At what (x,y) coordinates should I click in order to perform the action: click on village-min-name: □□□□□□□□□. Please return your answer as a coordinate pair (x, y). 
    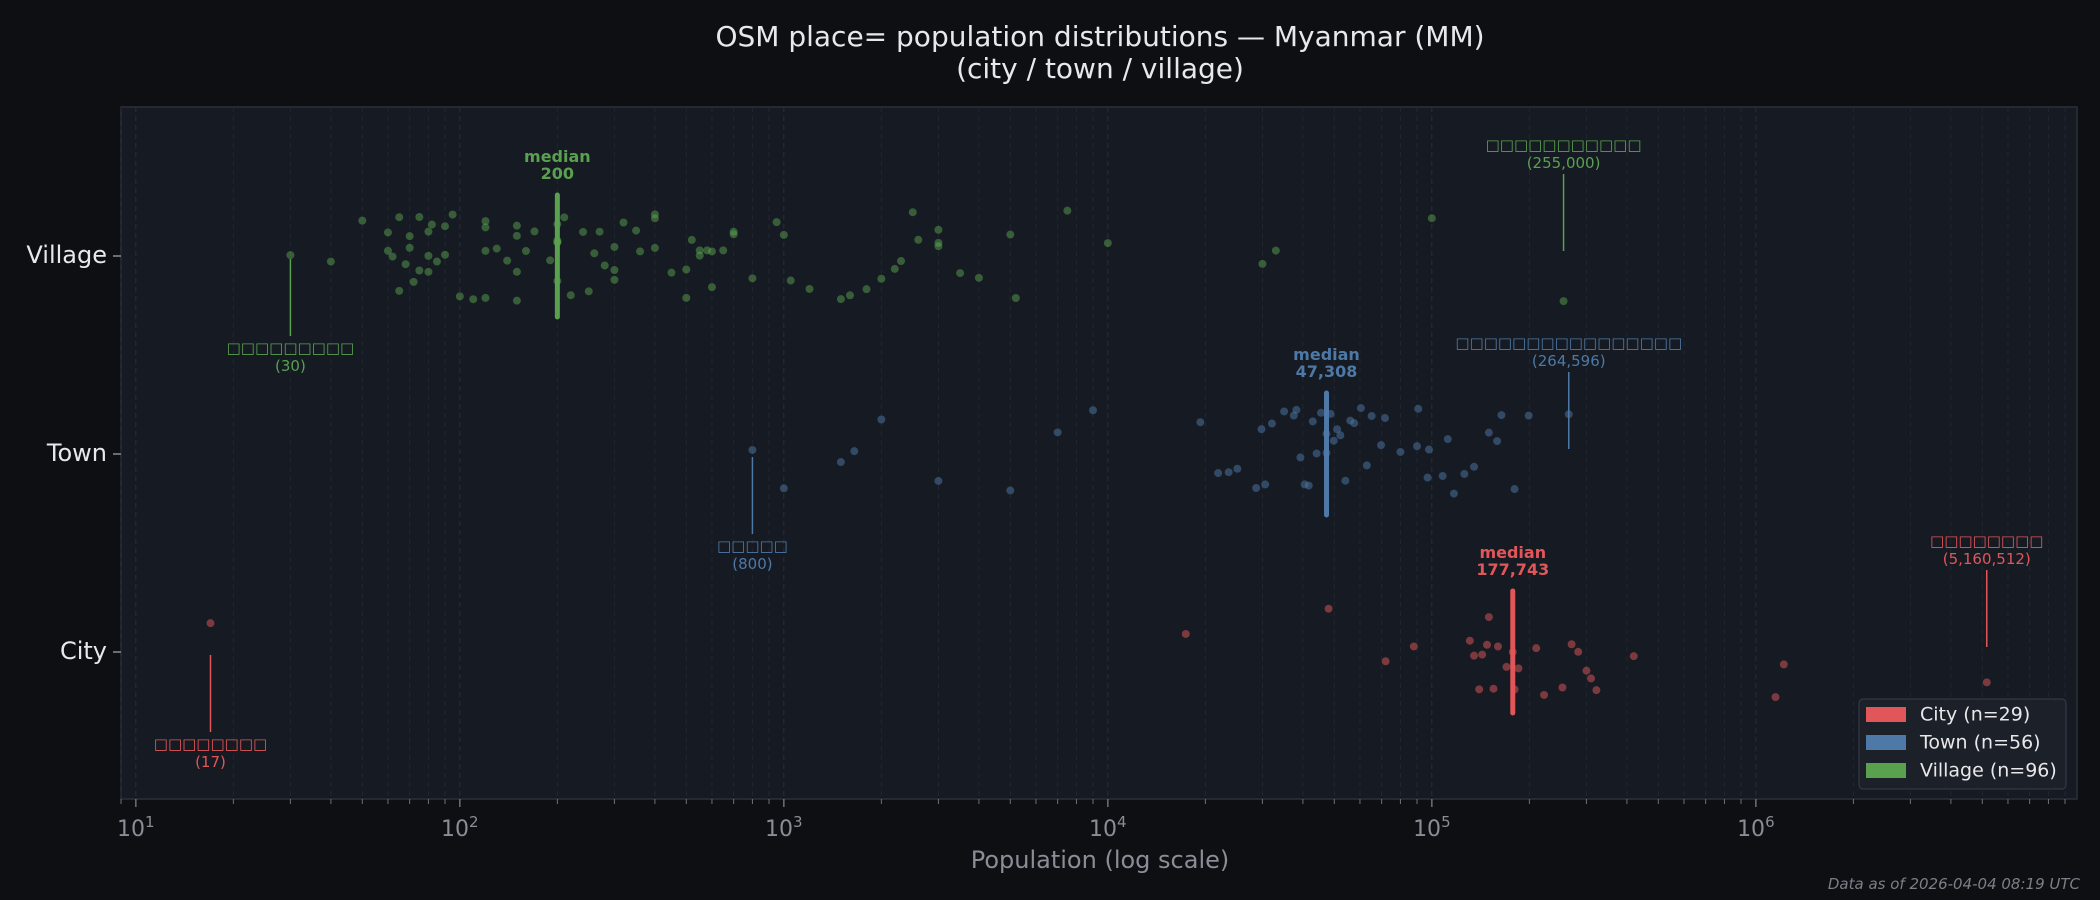
    Looking at the image, I should click on (291, 348).